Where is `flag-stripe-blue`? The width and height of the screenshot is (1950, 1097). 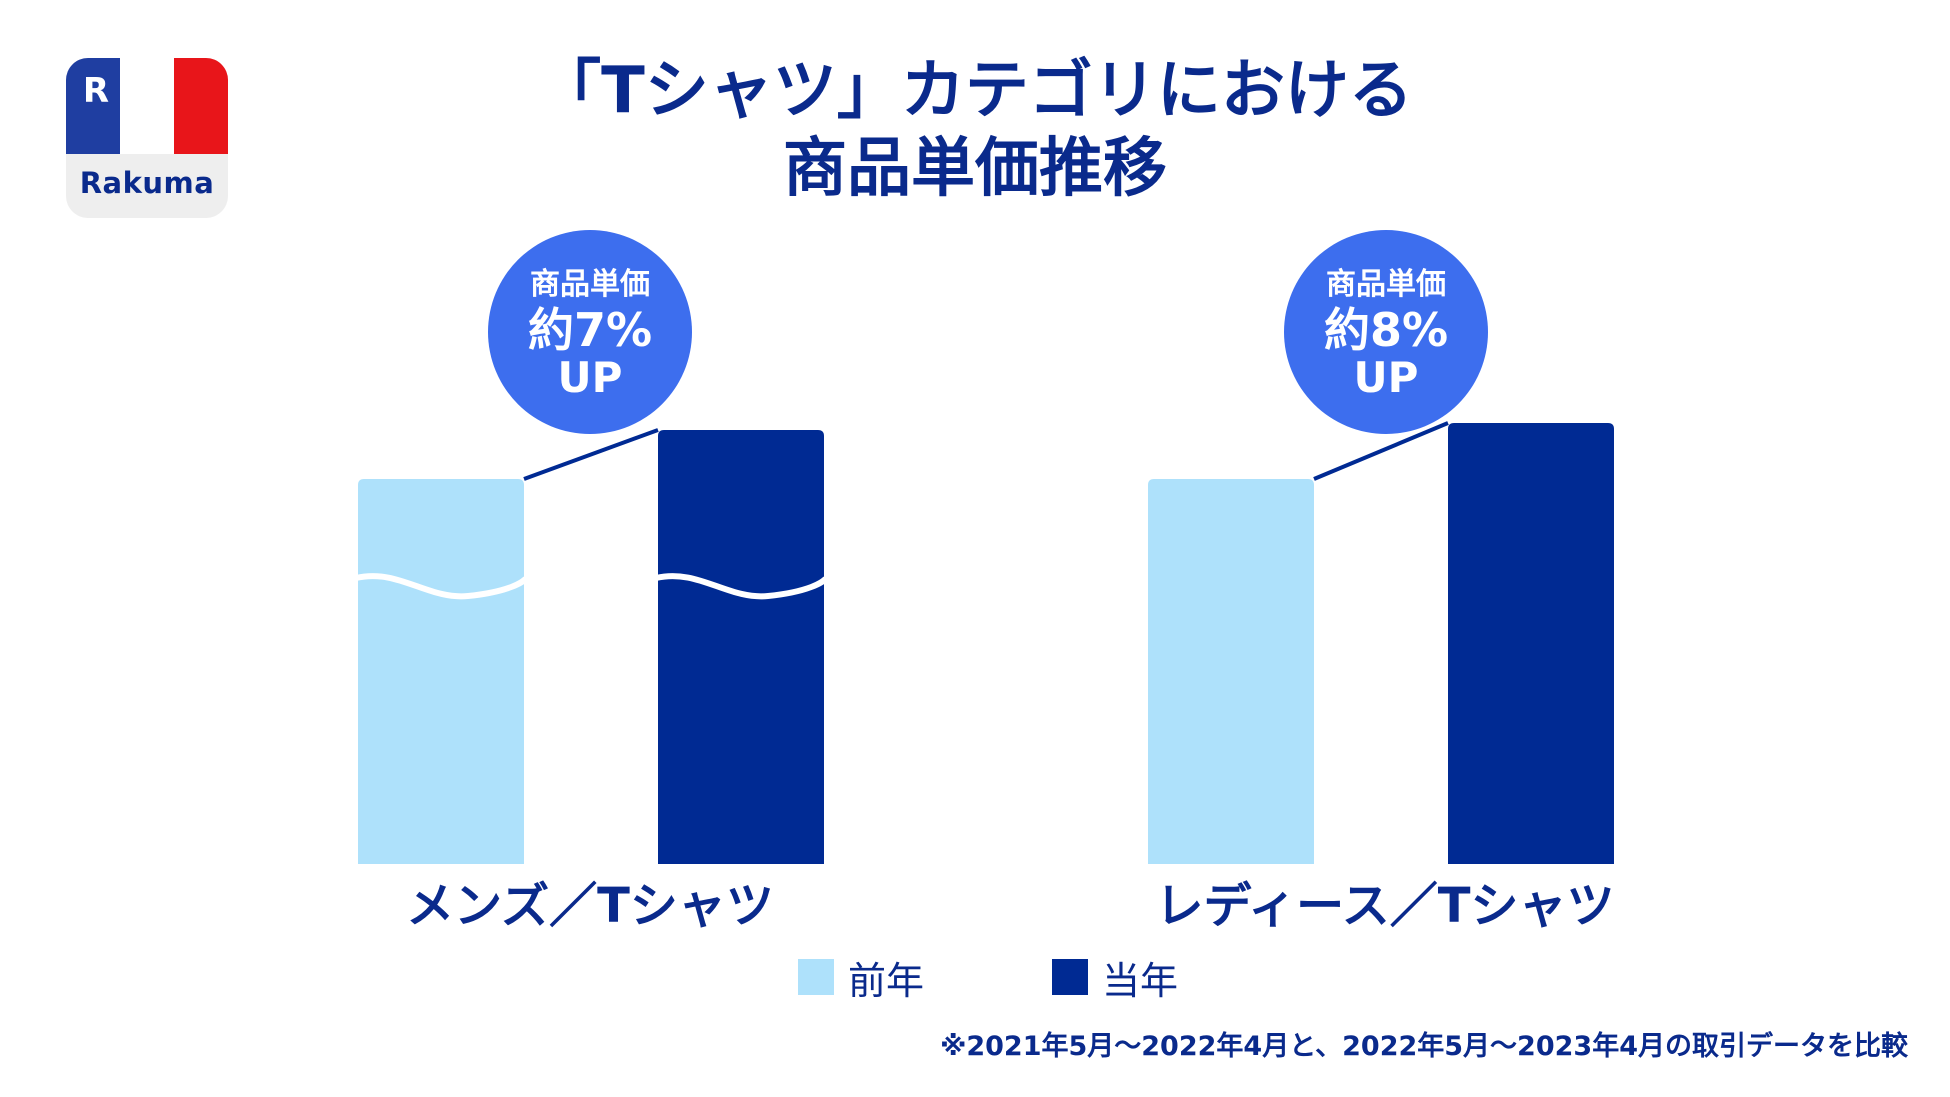 flag-stripe-blue is located at coordinates (93, 106).